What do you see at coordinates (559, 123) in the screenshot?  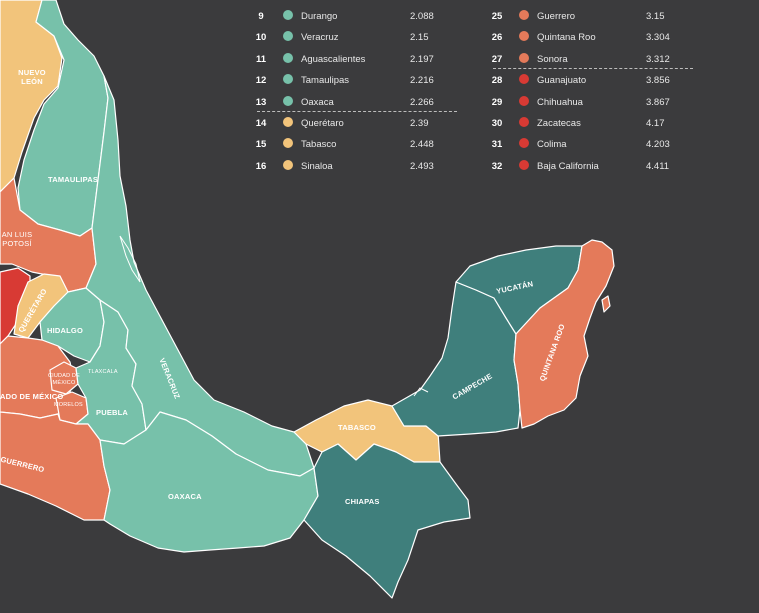 I see `legend-state-name: Zacatecas` at bounding box center [559, 123].